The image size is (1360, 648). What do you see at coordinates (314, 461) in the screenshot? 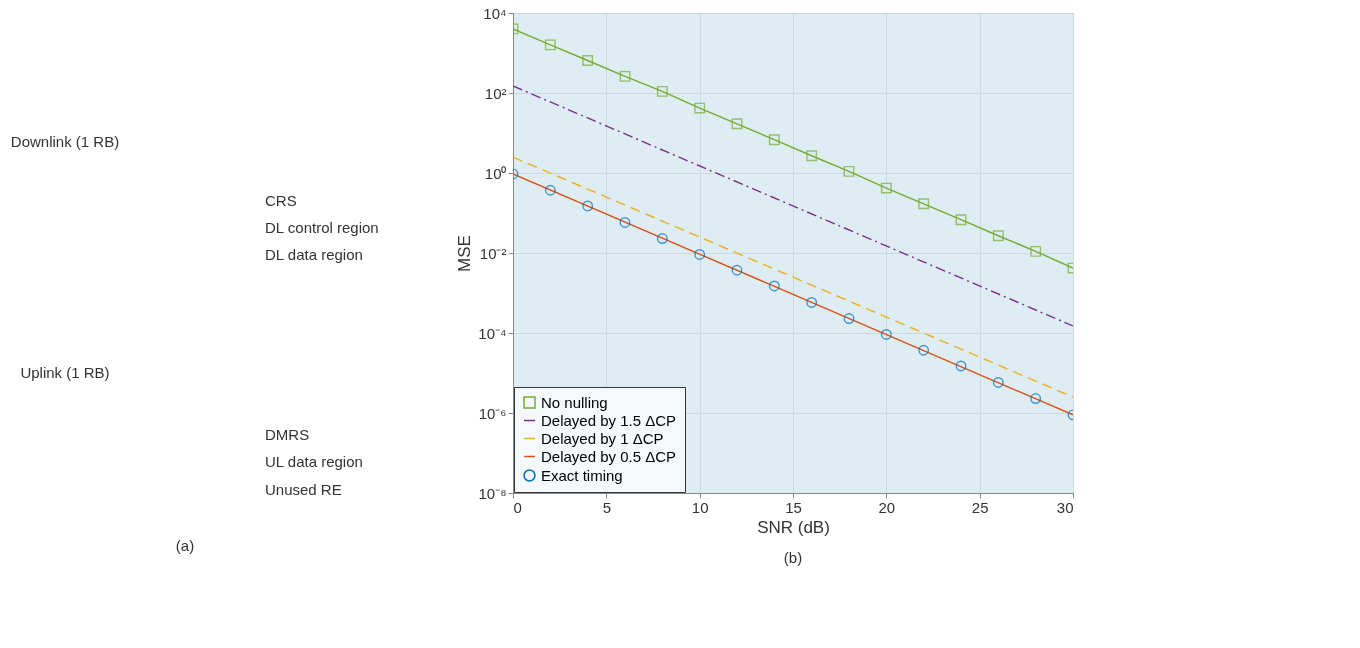
I see `text: UL data region` at bounding box center [314, 461].